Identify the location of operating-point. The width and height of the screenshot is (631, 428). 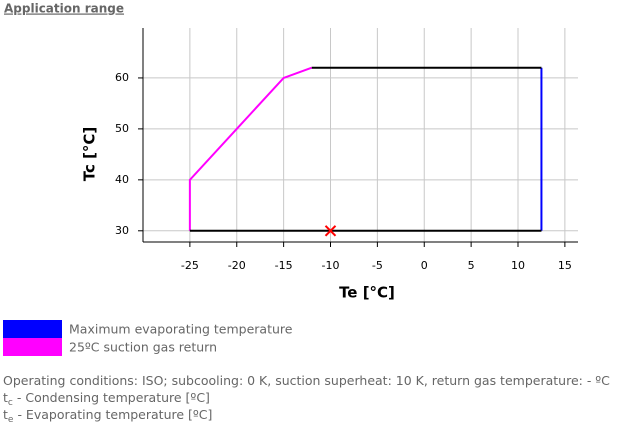
(330, 231).